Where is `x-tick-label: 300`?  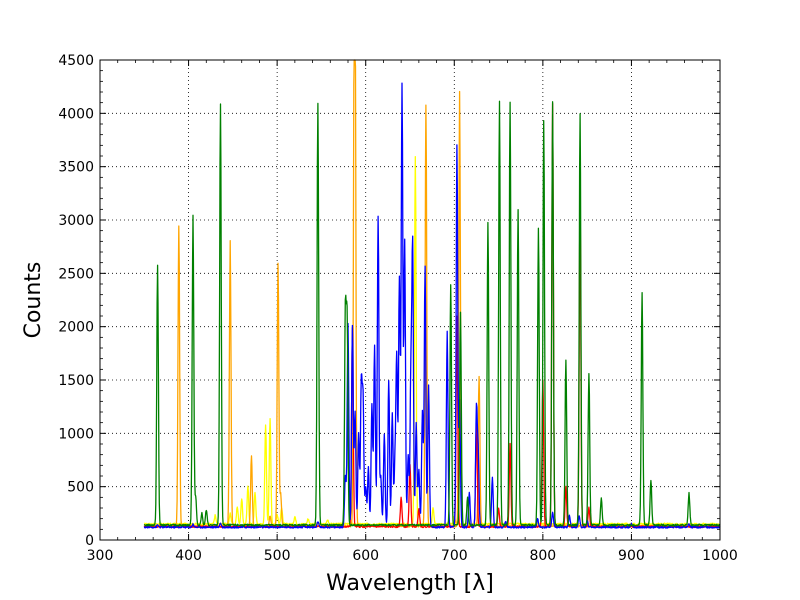 x-tick-label: 300 is located at coordinates (100, 556).